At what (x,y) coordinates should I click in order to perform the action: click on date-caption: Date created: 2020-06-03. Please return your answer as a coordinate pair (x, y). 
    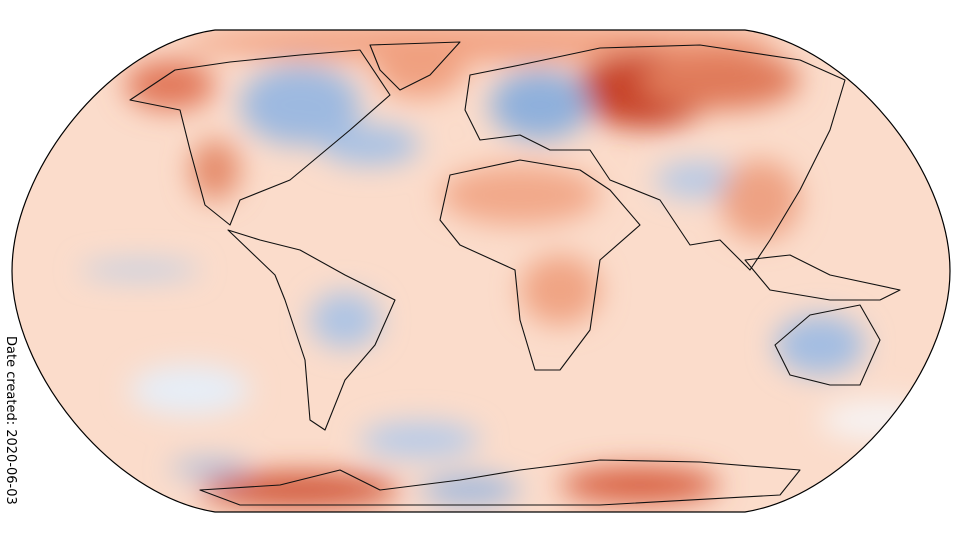
    Looking at the image, I should click on (10, 420).